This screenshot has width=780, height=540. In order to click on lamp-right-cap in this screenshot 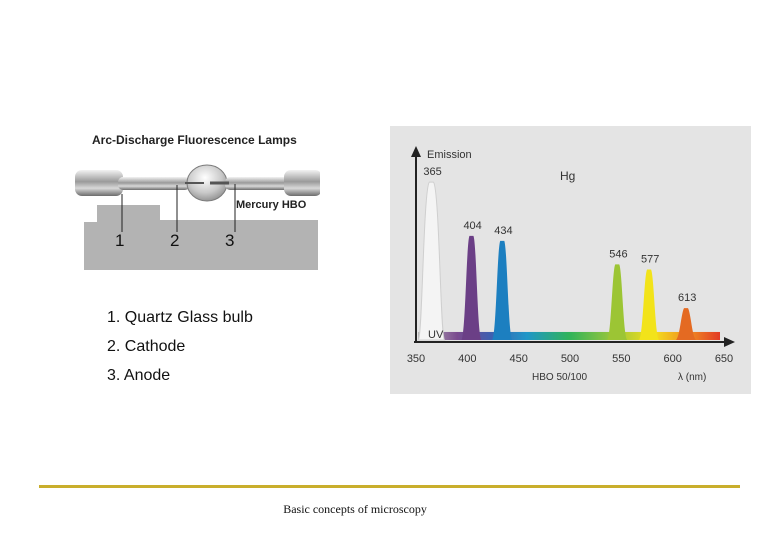, I will do `click(302, 183)`.